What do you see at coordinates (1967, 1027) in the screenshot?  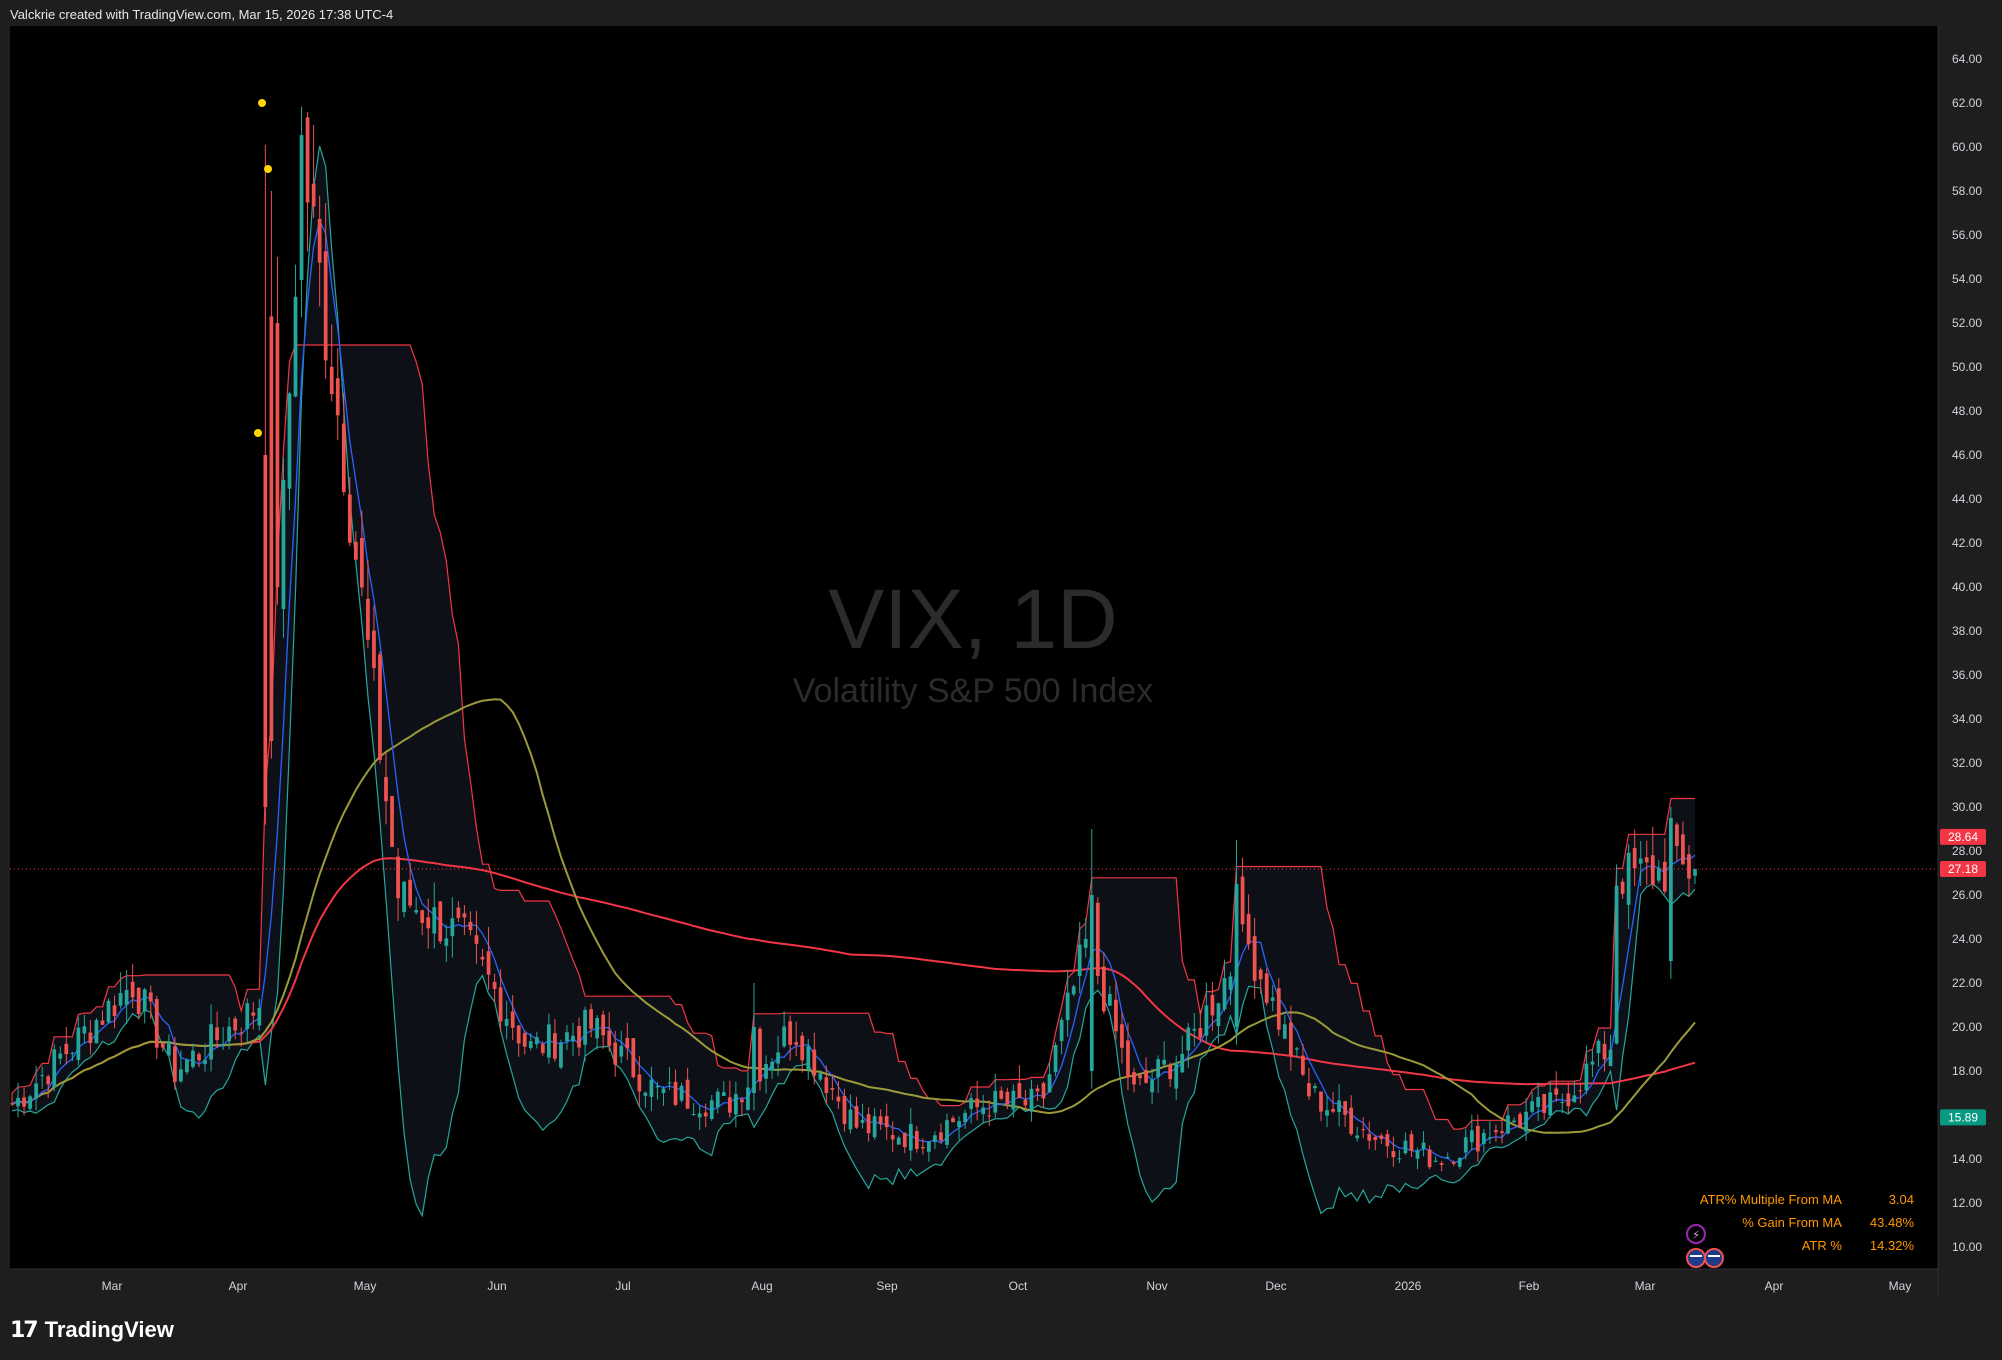 I see `y-tick-label: 20.00` at bounding box center [1967, 1027].